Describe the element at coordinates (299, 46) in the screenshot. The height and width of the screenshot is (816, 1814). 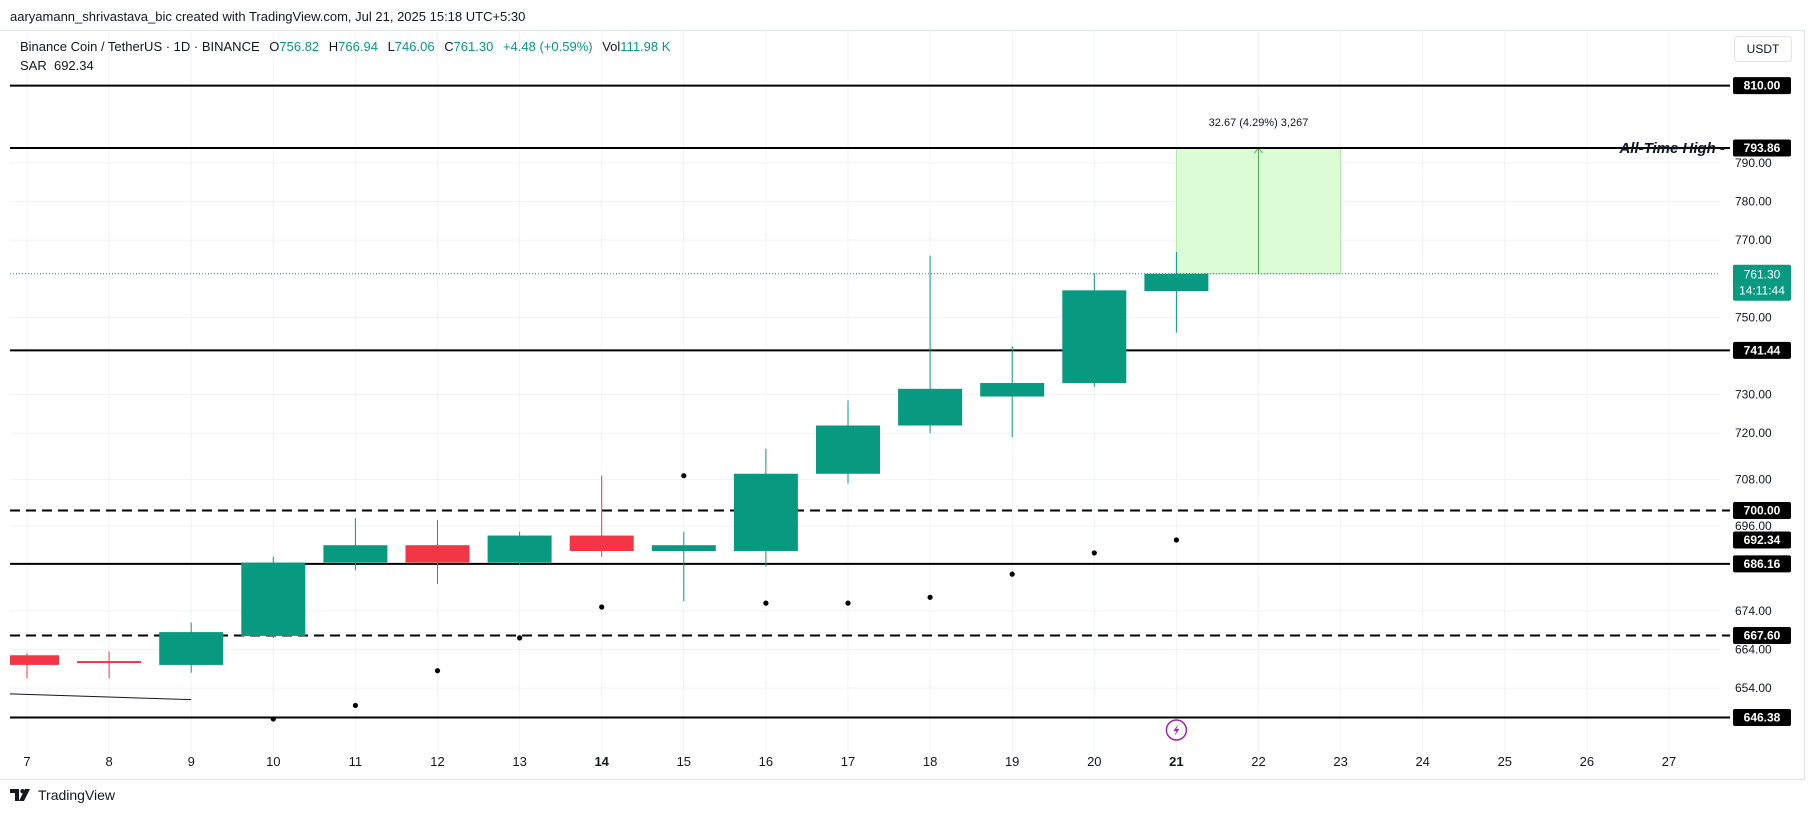
I see `open-value: 756.82` at that location.